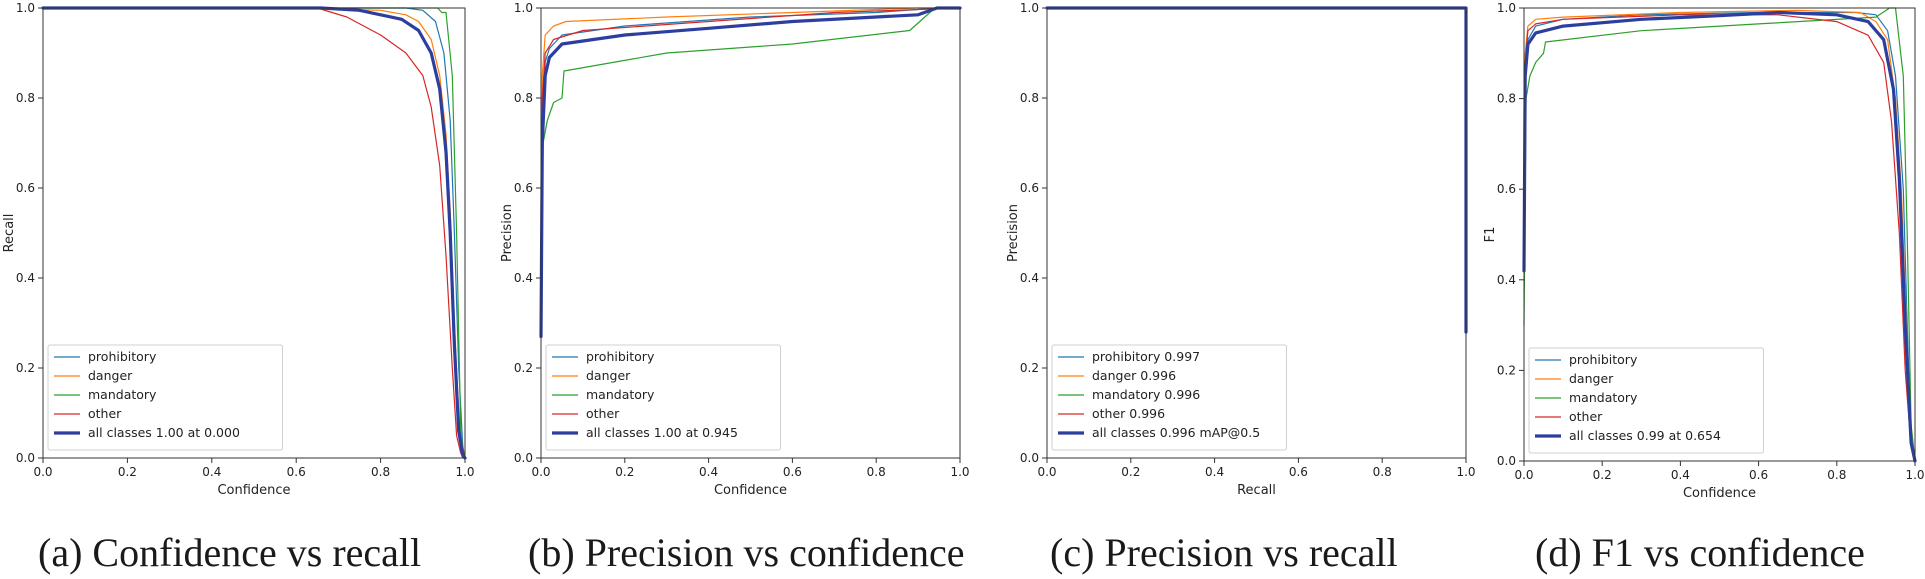 The width and height of the screenshot is (1925, 579). Describe the element at coordinates (9, 233) in the screenshot. I see `y-axis-label: Recall` at that location.